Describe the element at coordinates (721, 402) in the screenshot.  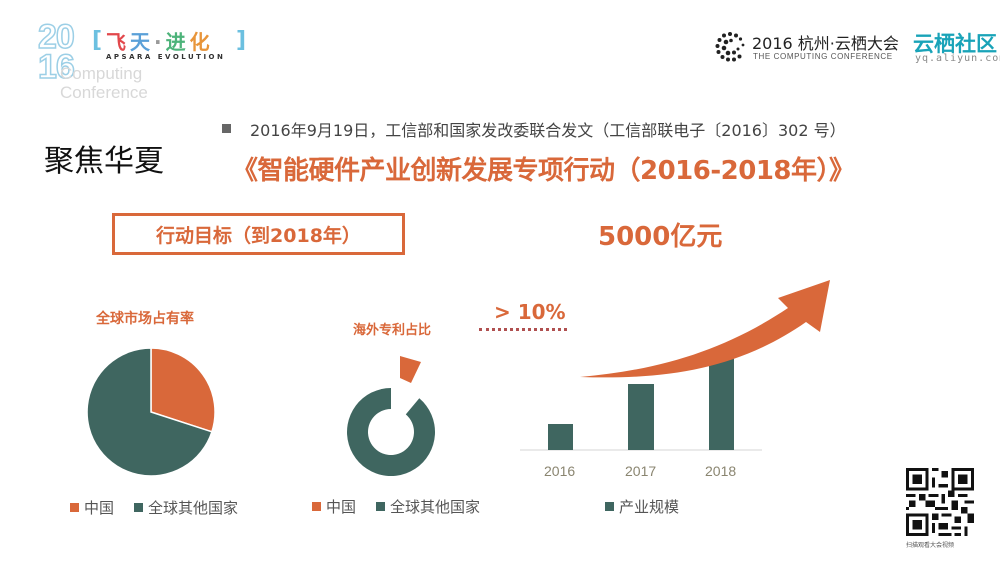
I see `bar-2018` at that location.